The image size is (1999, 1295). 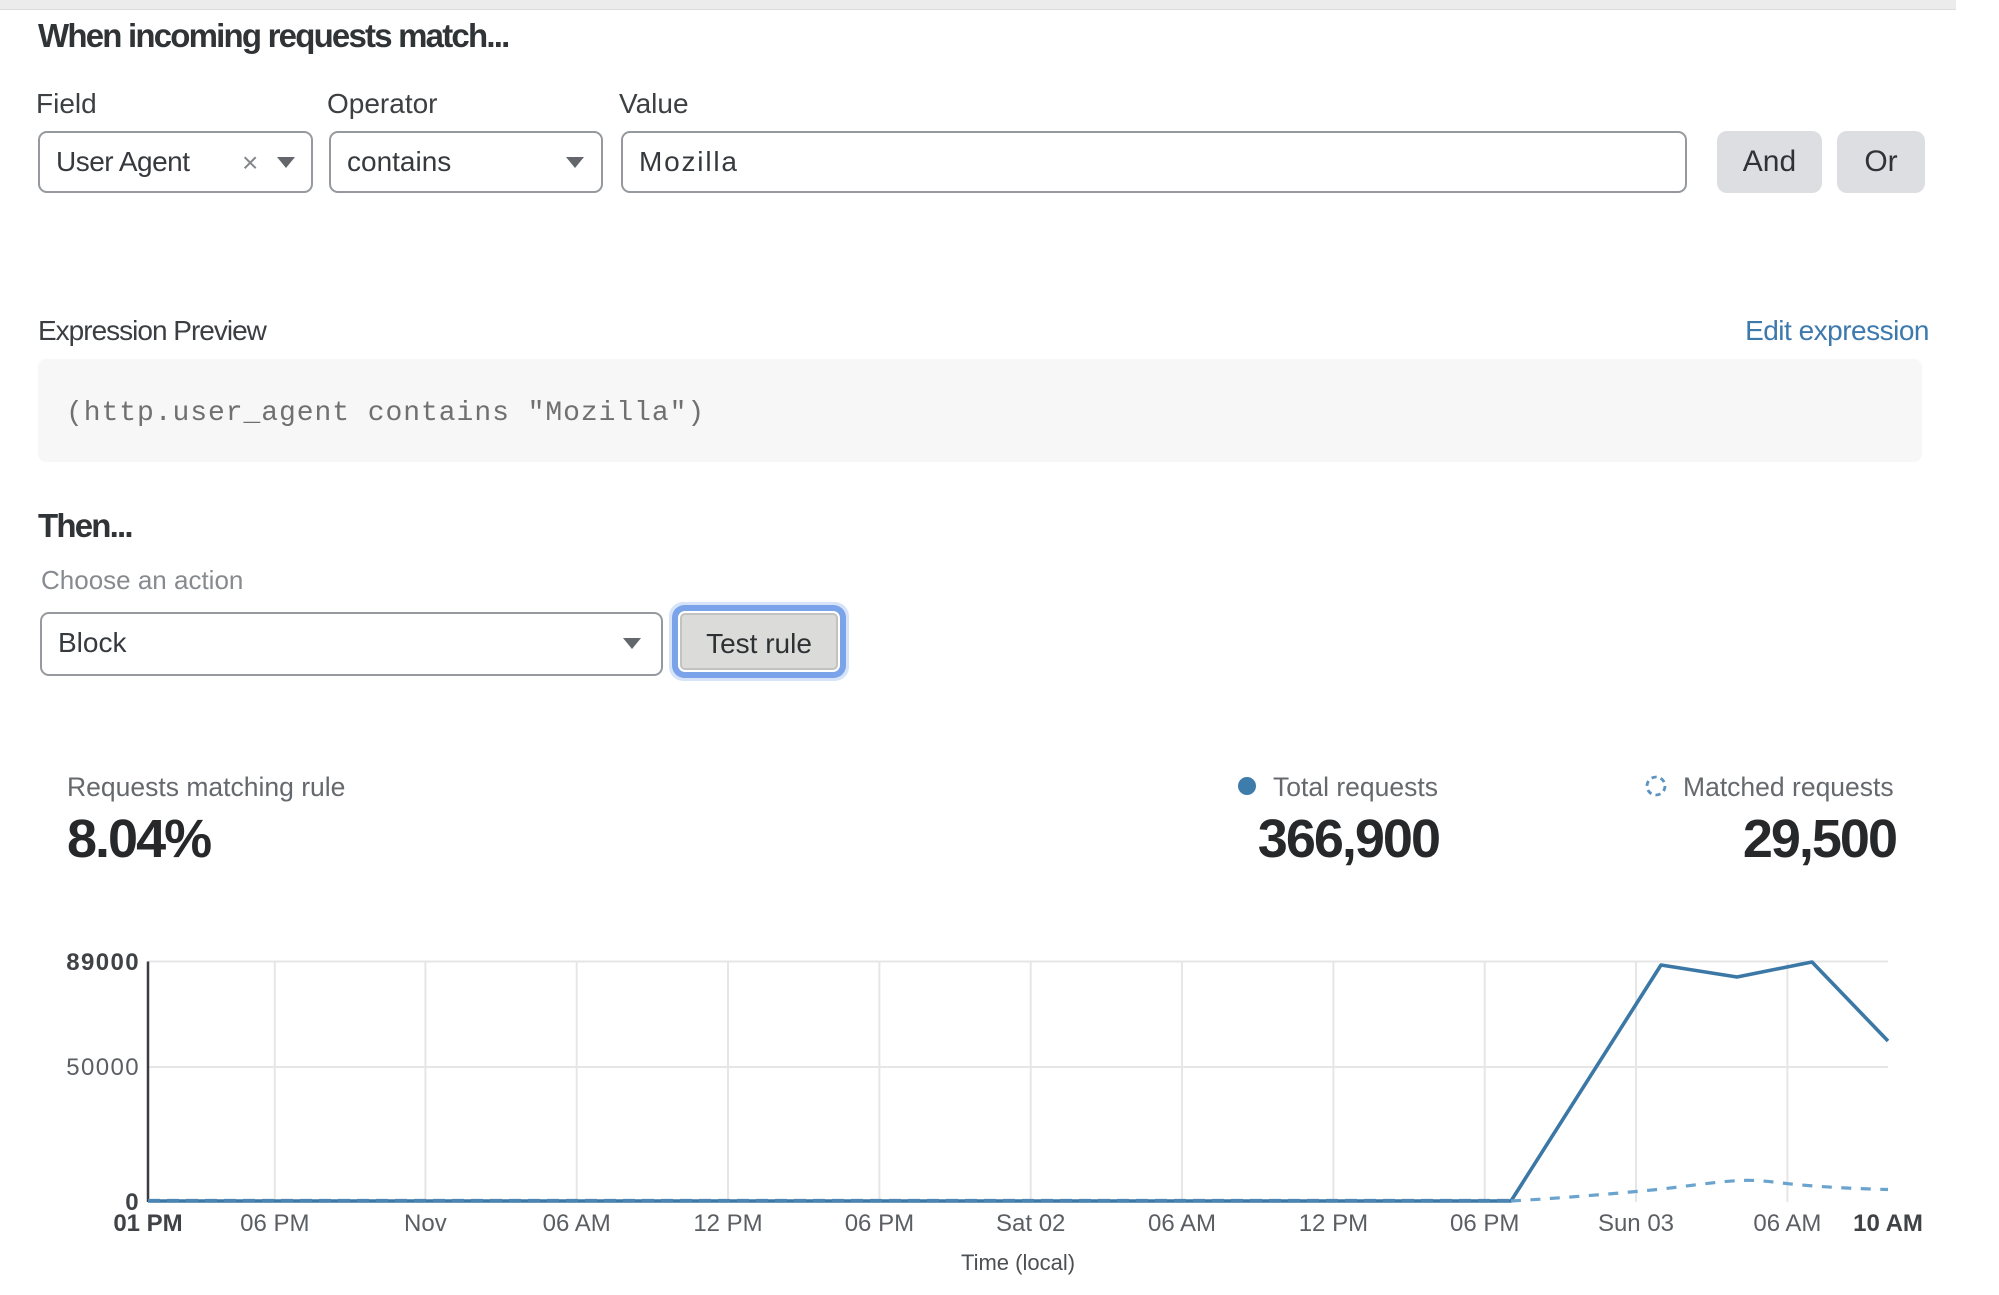 What do you see at coordinates (1018, 1262) in the screenshot?
I see `svg-text: Time (local)` at bounding box center [1018, 1262].